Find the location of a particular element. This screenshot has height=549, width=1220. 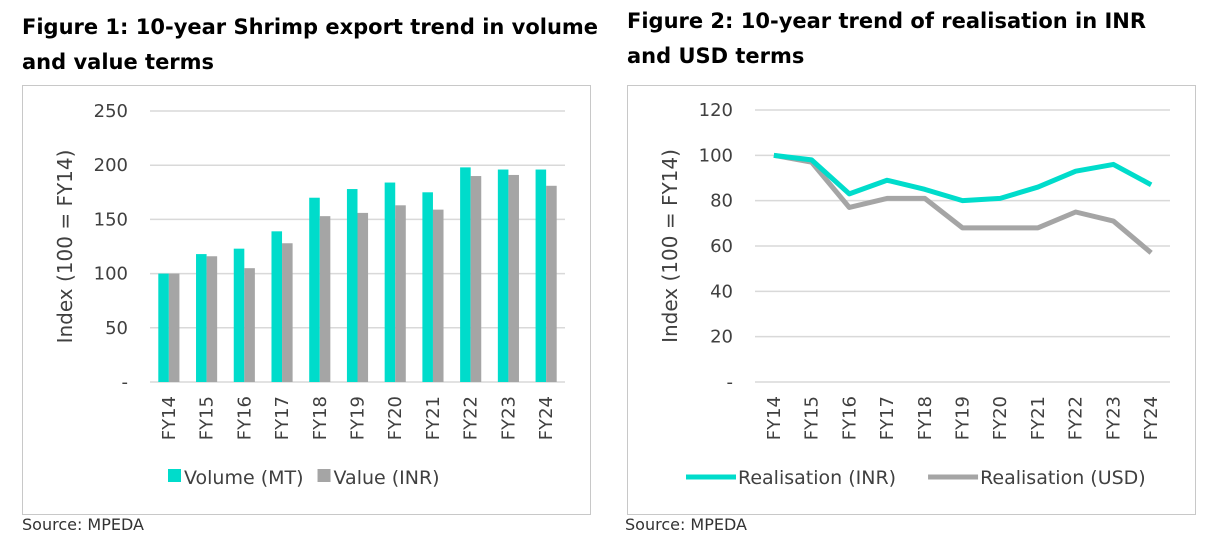

bar-value-inr--fy21 is located at coordinates (438, 295).